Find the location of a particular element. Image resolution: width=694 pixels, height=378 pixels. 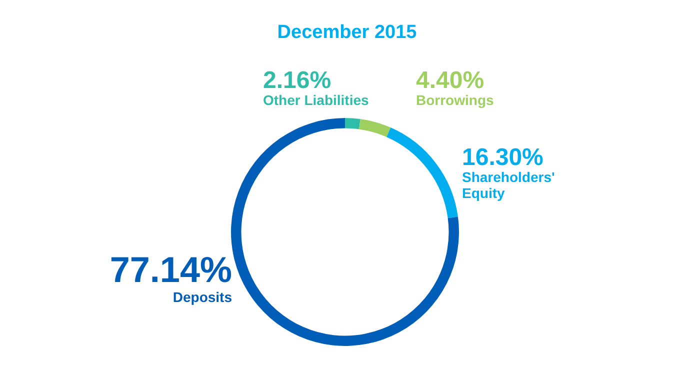

slice-label: Deposits is located at coordinates (202, 297).